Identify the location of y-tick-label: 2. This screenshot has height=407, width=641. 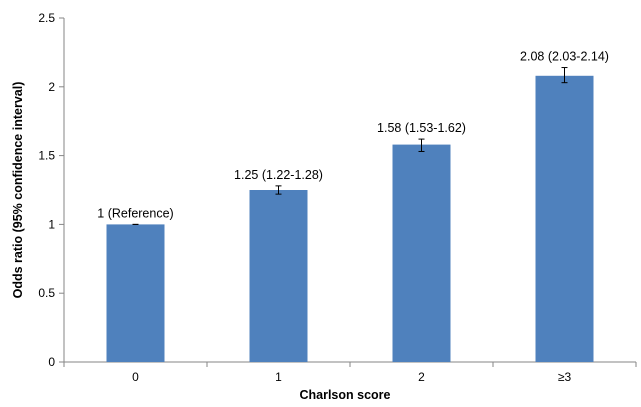
(51, 87).